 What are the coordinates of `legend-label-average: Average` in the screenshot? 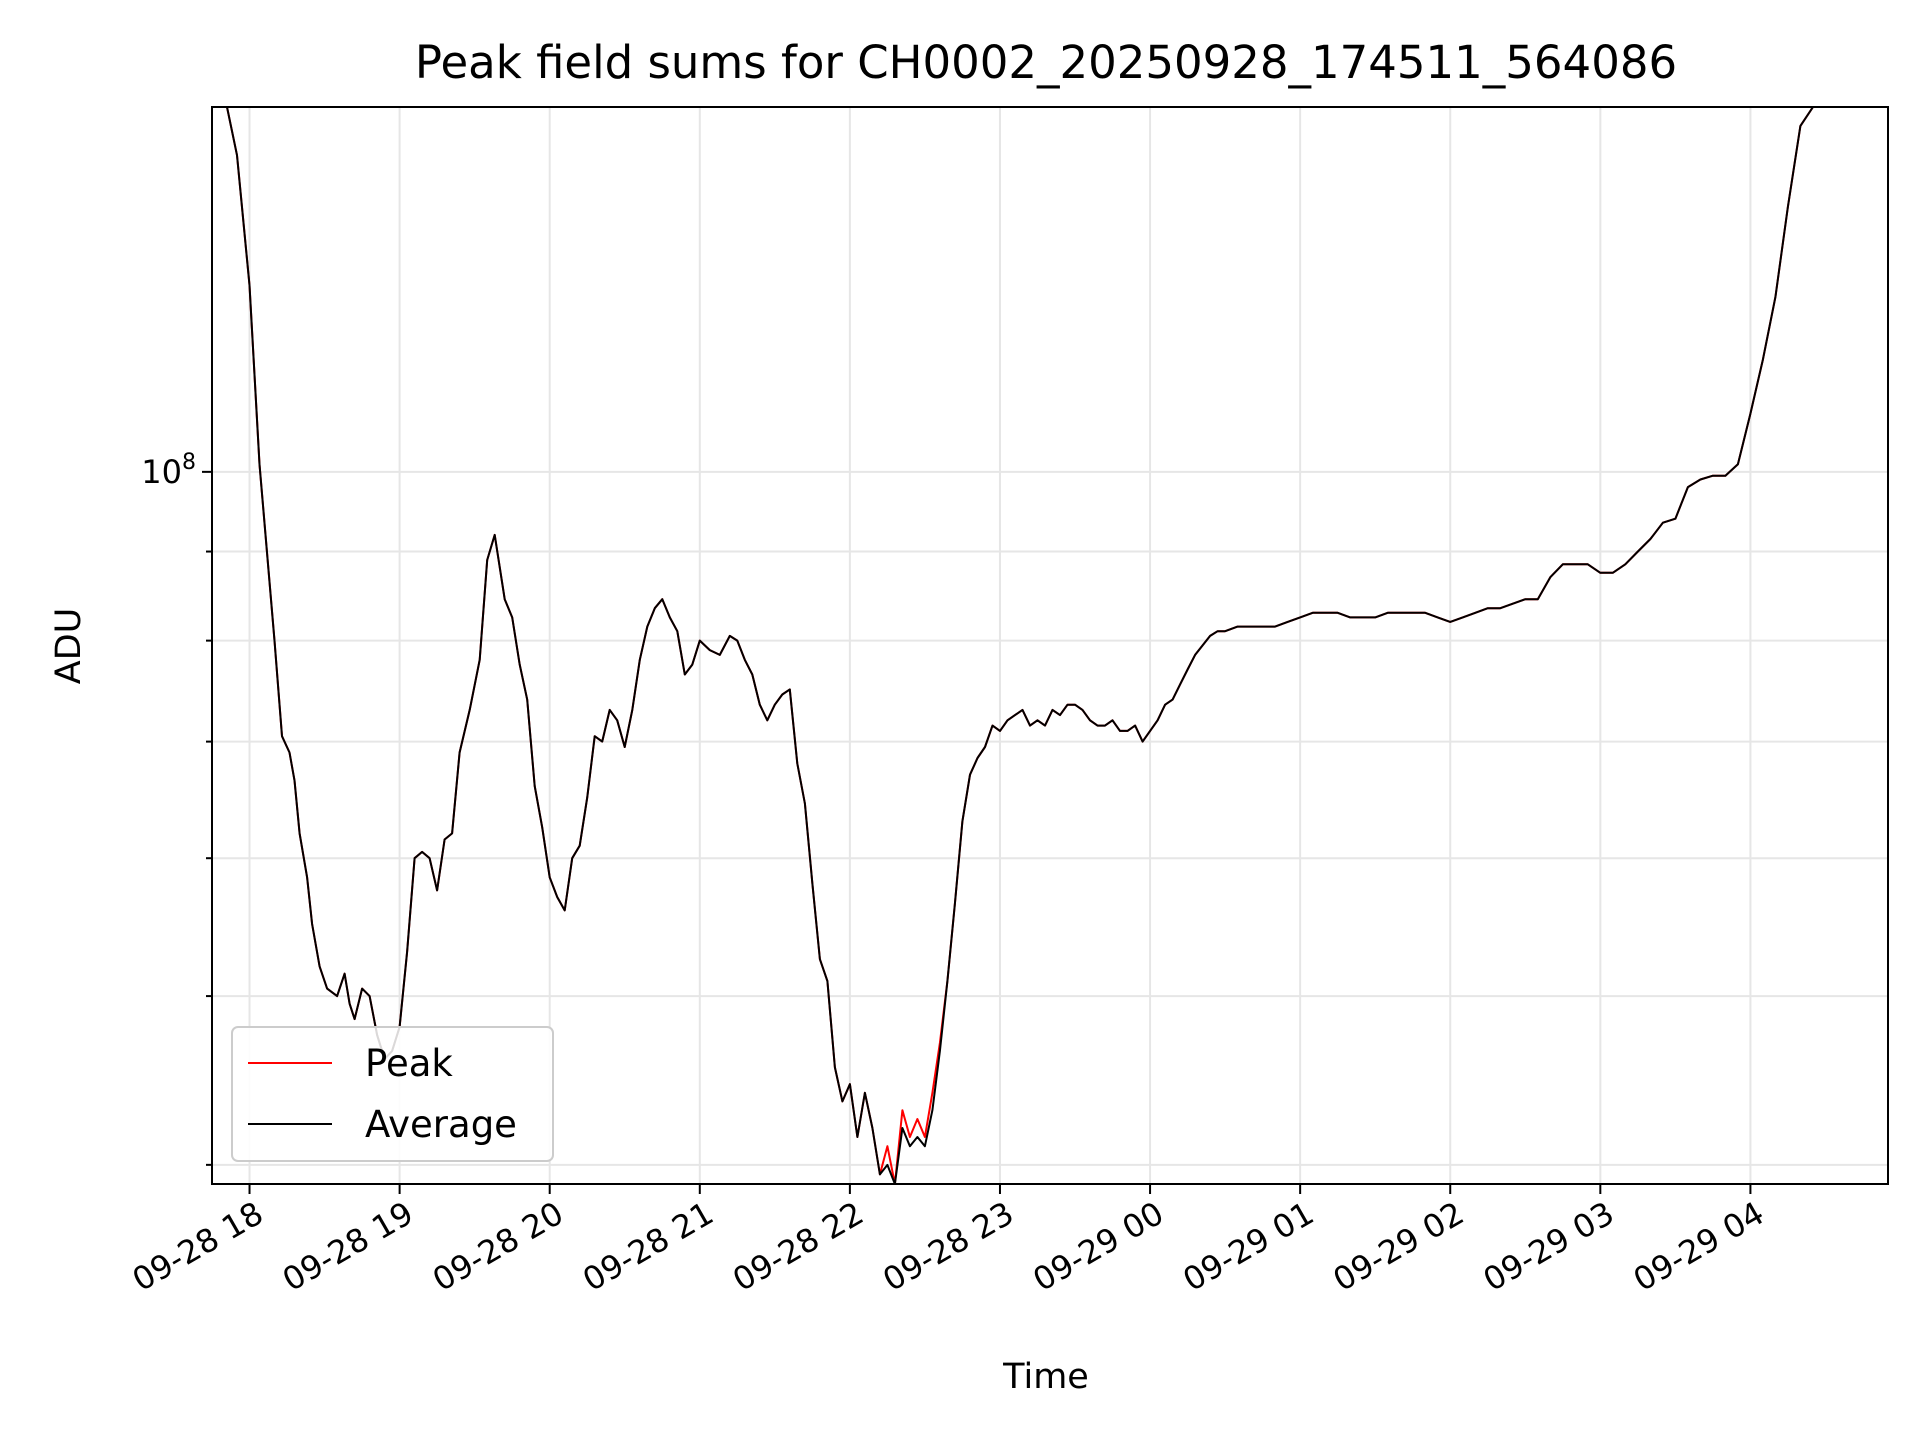 It's located at (441, 1124).